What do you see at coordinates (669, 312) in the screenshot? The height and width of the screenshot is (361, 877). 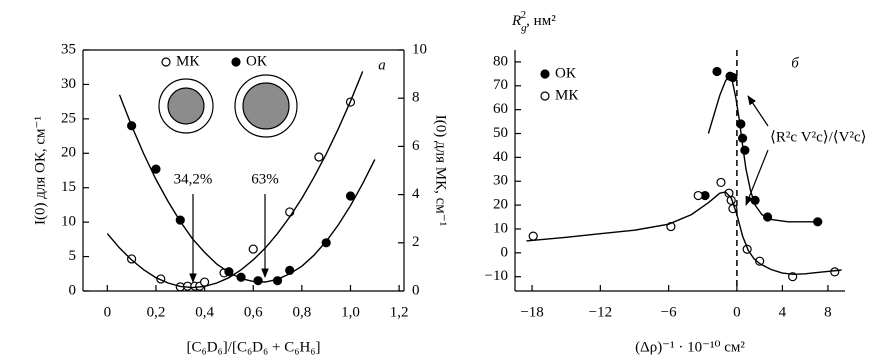 I see `x-tick-label: −6` at bounding box center [669, 312].